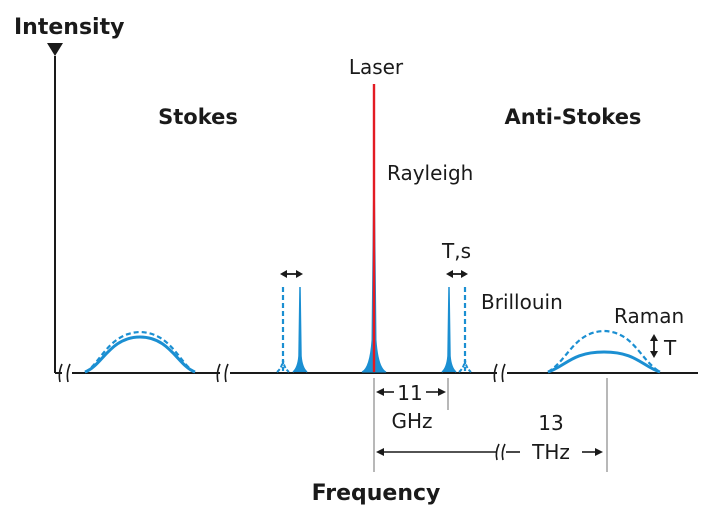  I want to click on x-axis-label: Frequency, so click(376, 493).